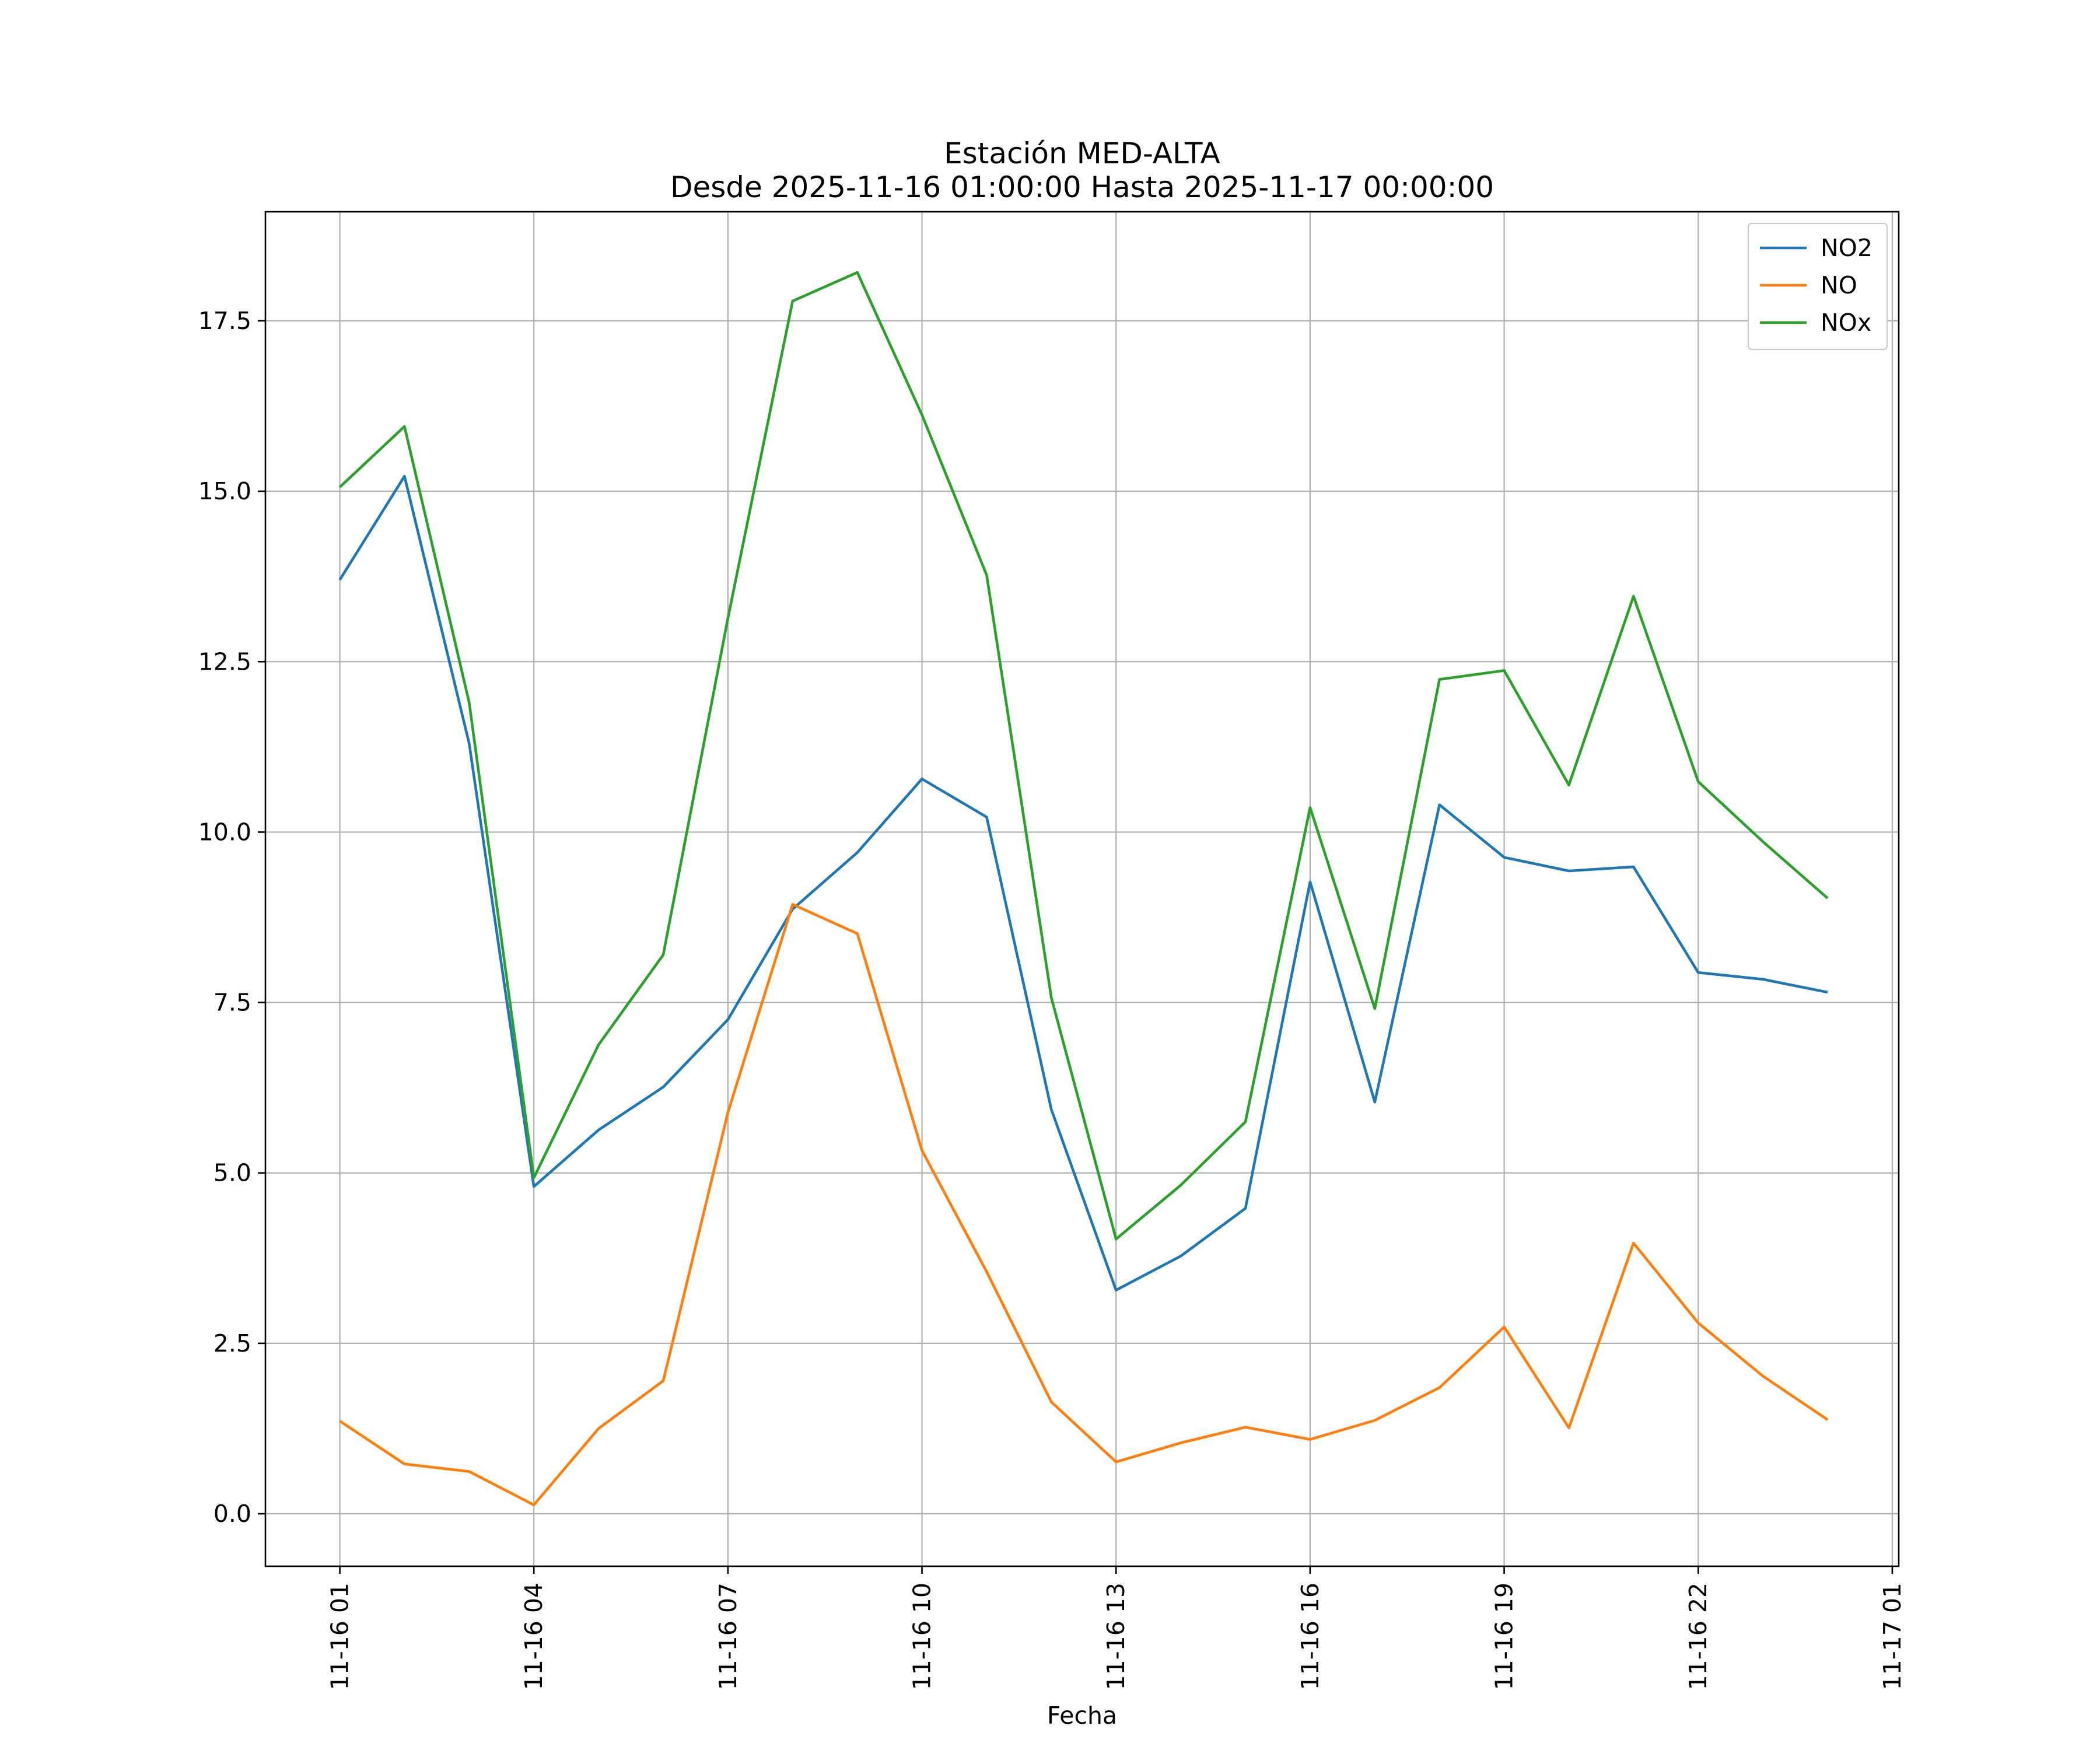  What do you see at coordinates (1082, 153) in the screenshot?
I see `chart-title: Estación MED-ALTA` at bounding box center [1082, 153].